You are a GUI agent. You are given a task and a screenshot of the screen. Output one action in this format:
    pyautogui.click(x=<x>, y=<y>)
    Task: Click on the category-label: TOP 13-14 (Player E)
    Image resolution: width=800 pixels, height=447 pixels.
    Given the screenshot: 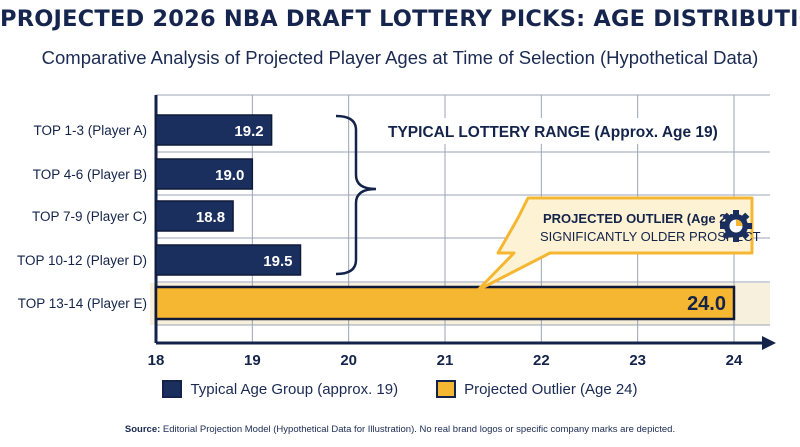 What is the action you would take?
    pyautogui.click(x=82, y=303)
    